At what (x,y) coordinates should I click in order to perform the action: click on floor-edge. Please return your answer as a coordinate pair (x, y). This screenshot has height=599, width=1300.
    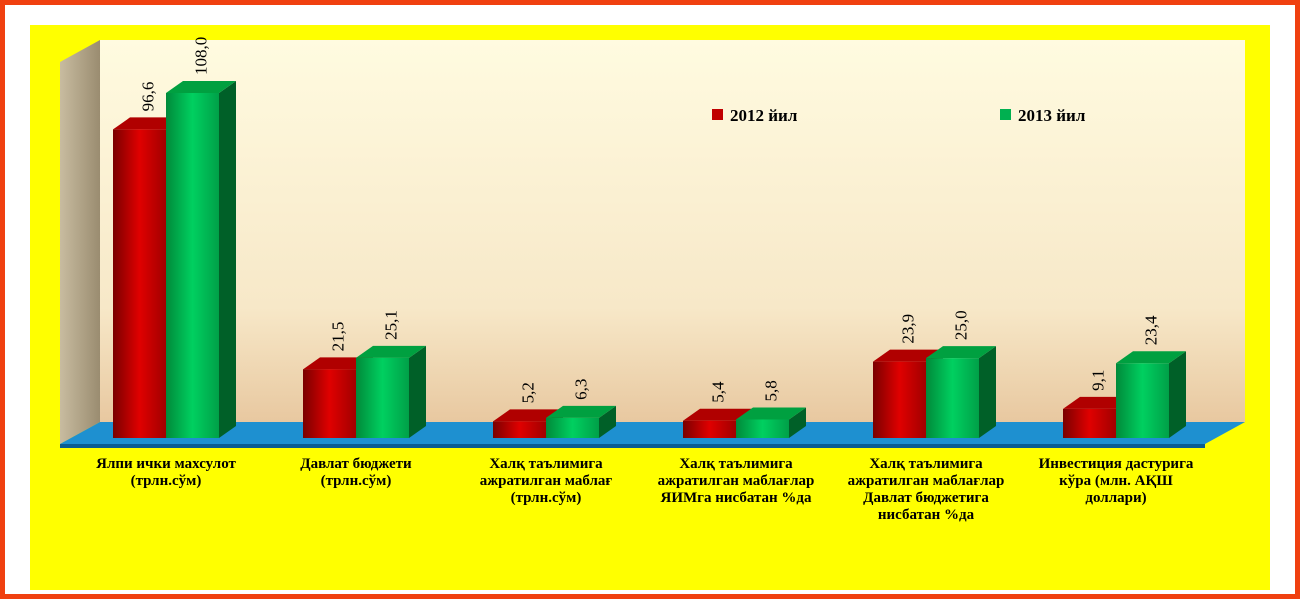
    Looking at the image, I should click on (632, 446).